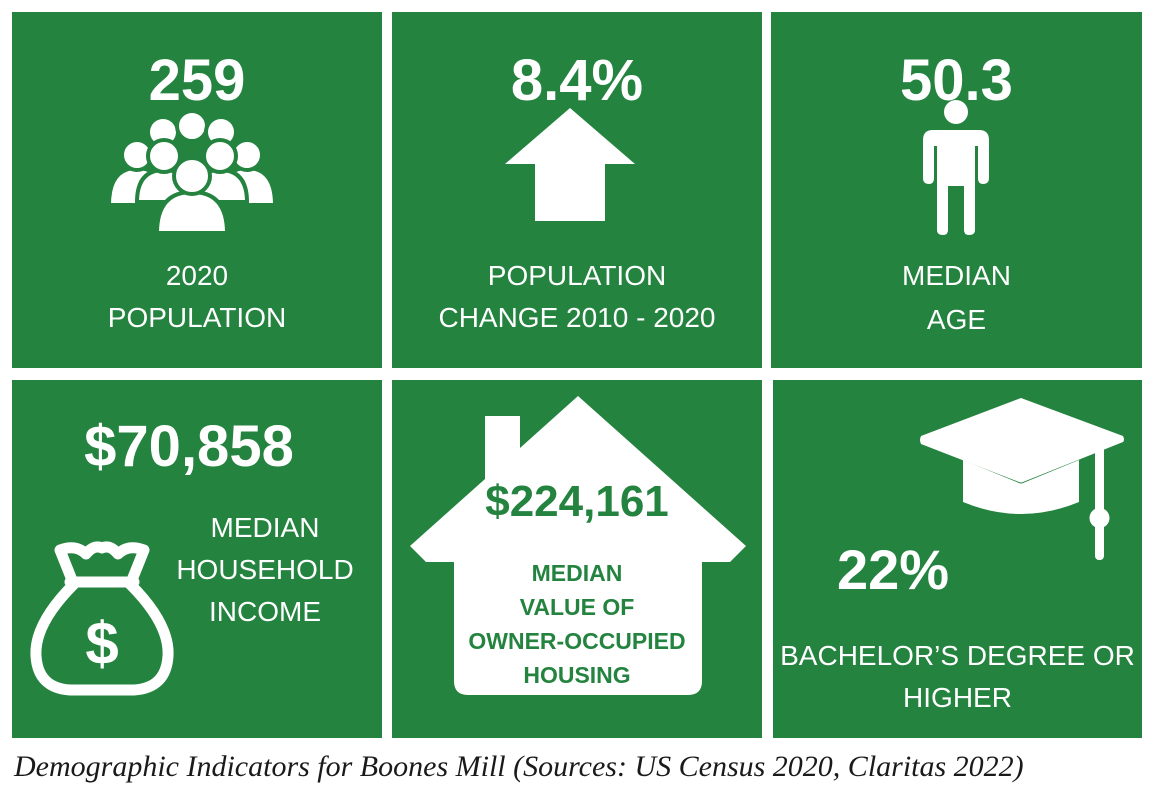 The height and width of the screenshot is (811, 1154). Describe the element at coordinates (197, 80) in the screenshot. I see `population-value: 259` at that location.